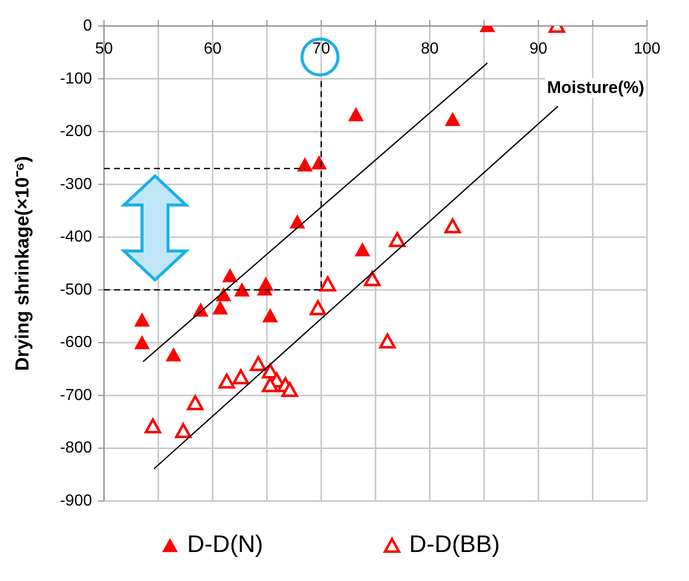 The image size is (689, 581). What do you see at coordinates (76, 289) in the screenshot?
I see `y-tick-label: -500` at bounding box center [76, 289].